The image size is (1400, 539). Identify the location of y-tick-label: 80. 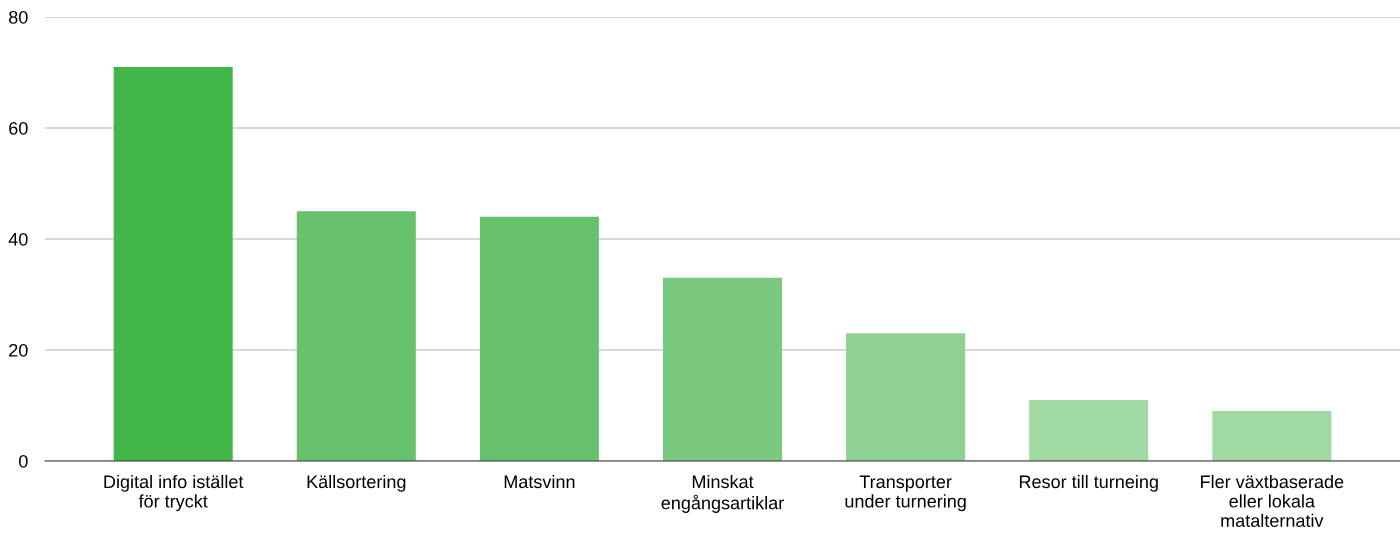
(18, 17).